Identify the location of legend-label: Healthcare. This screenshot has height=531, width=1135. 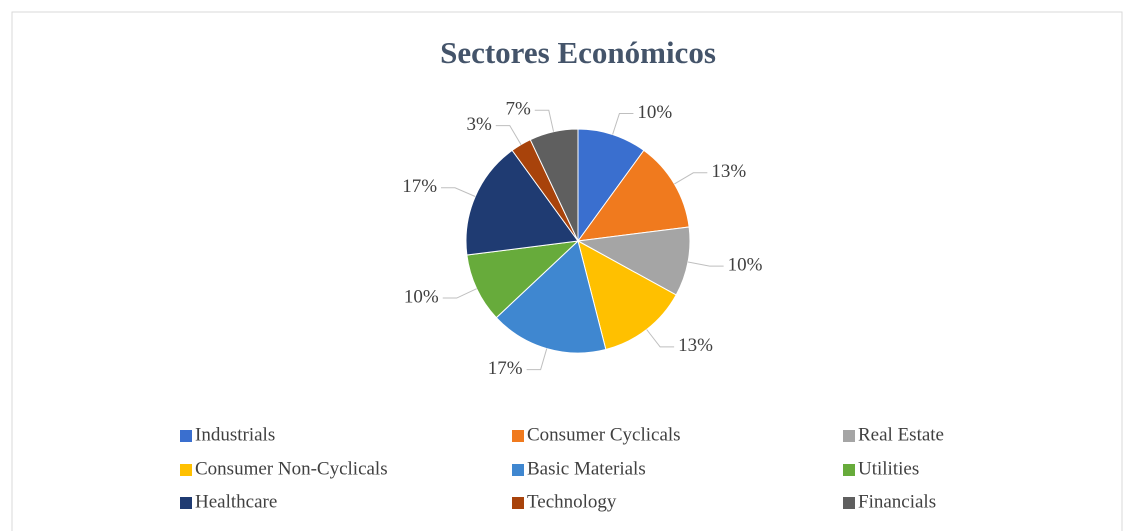
(236, 501).